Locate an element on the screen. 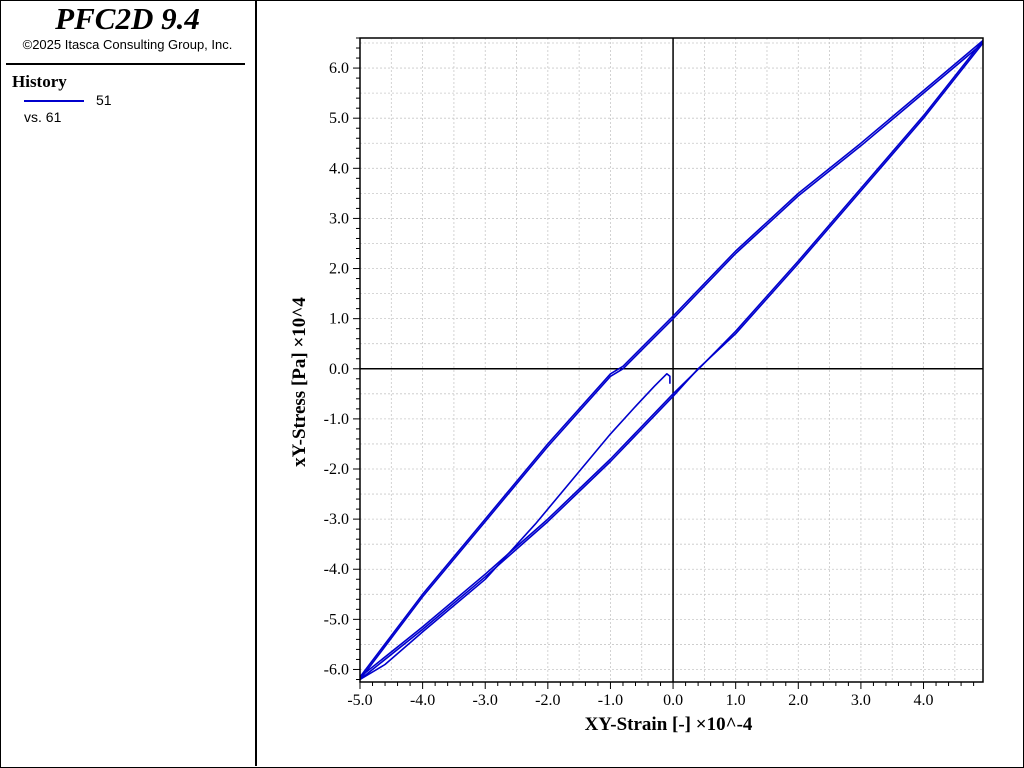 This screenshot has width=1024, height=768. legend-vs-label: vs. 61 is located at coordinates (43, 117).